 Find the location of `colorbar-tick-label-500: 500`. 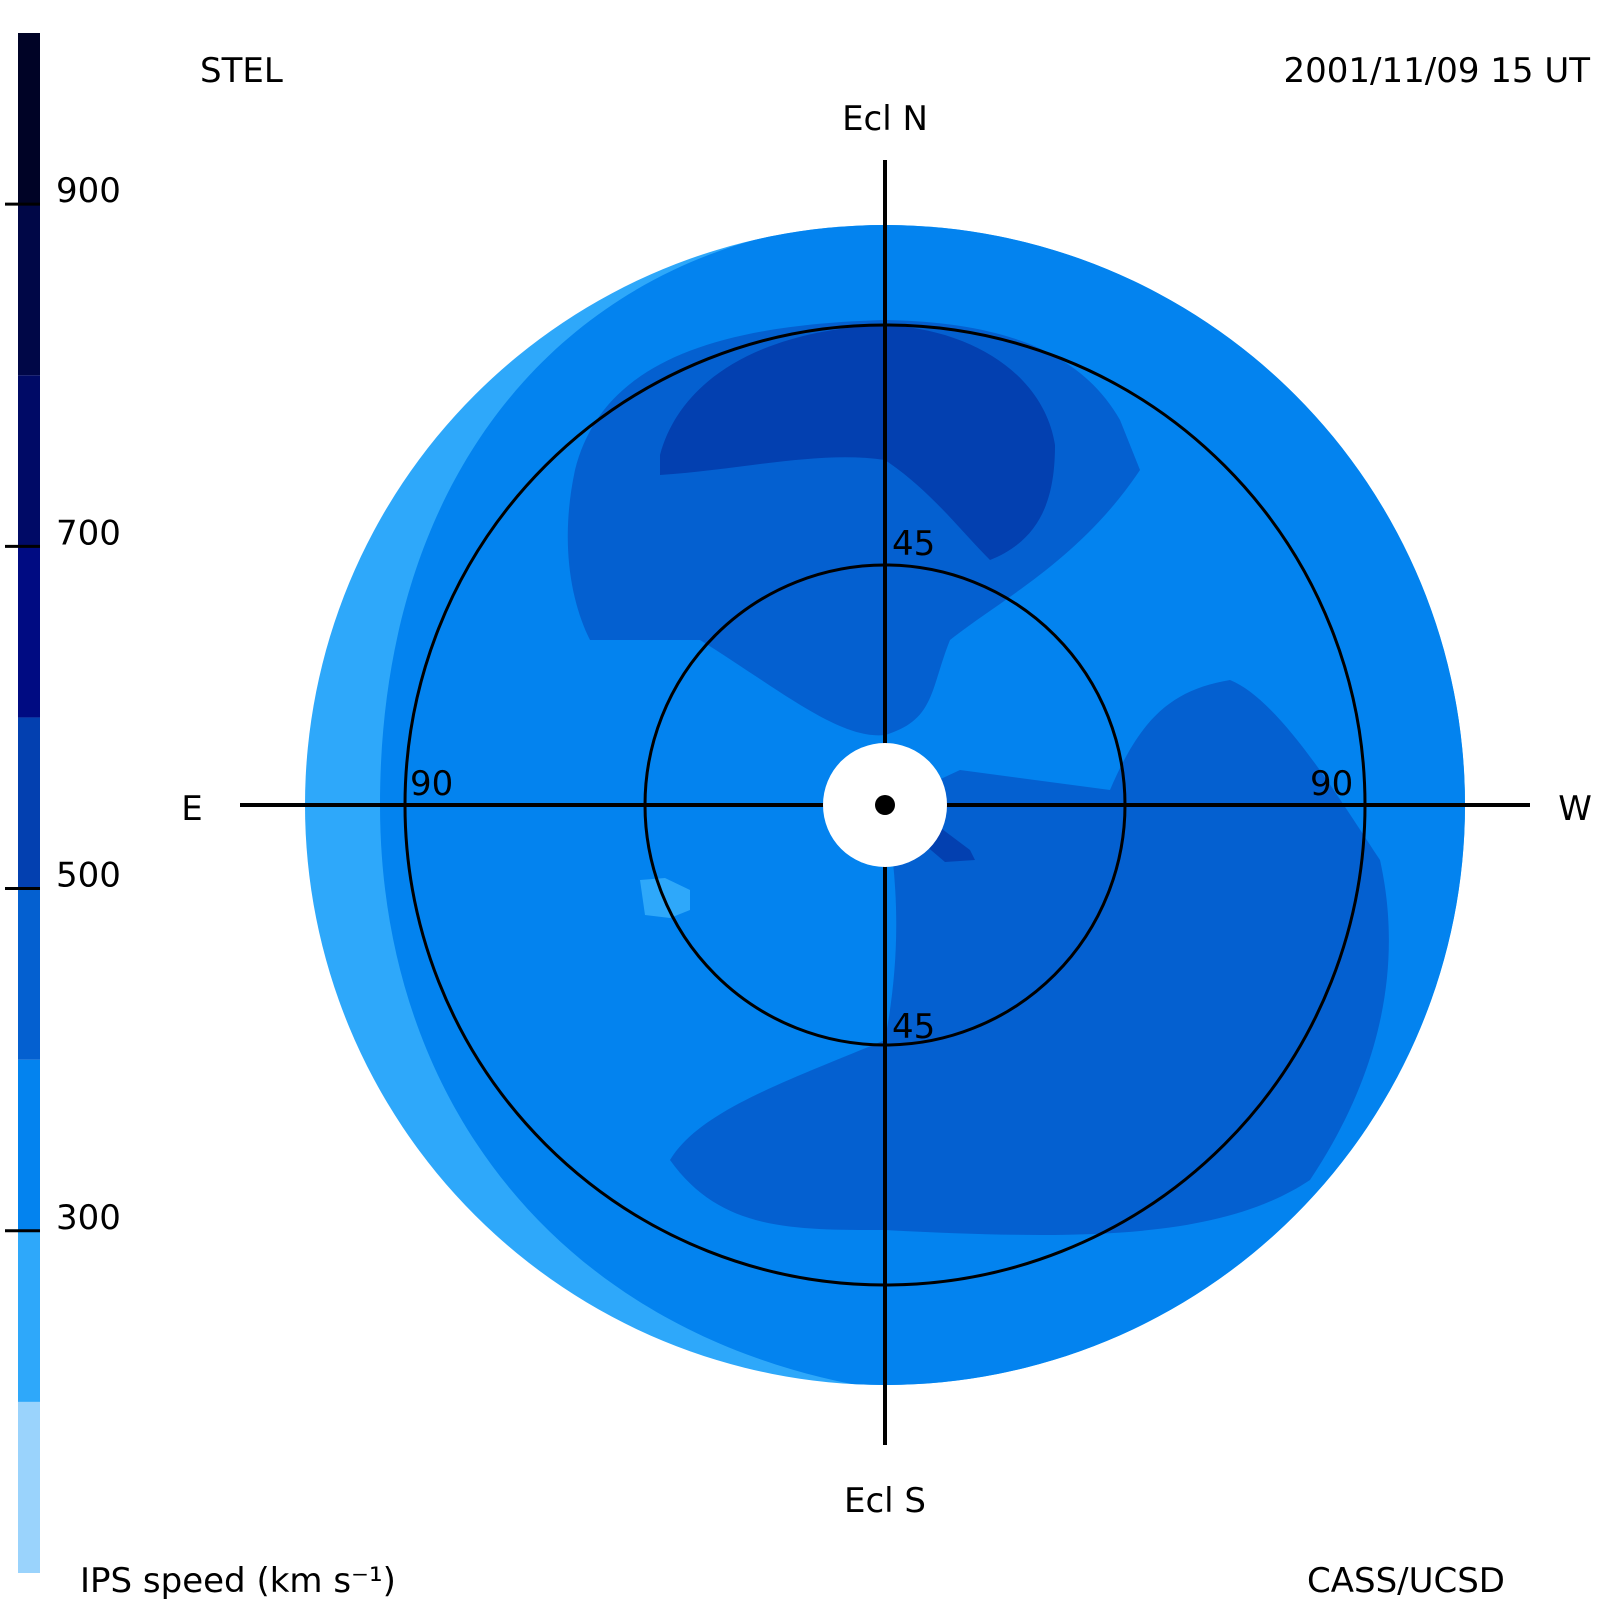

colorbar-tick-label-500: 500 is located at coordinates (88, 876).